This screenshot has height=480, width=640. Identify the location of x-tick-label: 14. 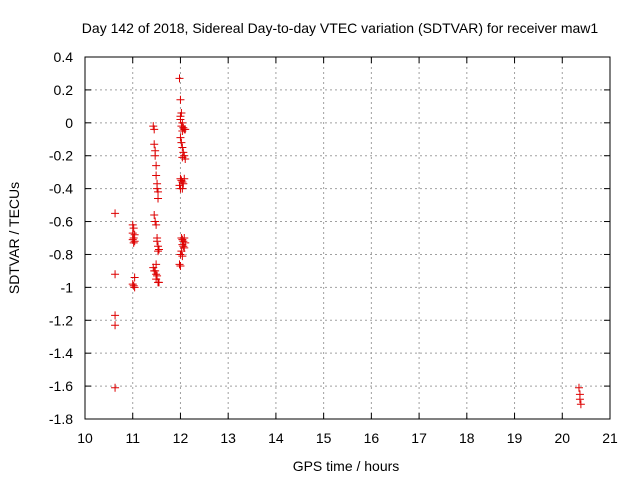
(276, 438).